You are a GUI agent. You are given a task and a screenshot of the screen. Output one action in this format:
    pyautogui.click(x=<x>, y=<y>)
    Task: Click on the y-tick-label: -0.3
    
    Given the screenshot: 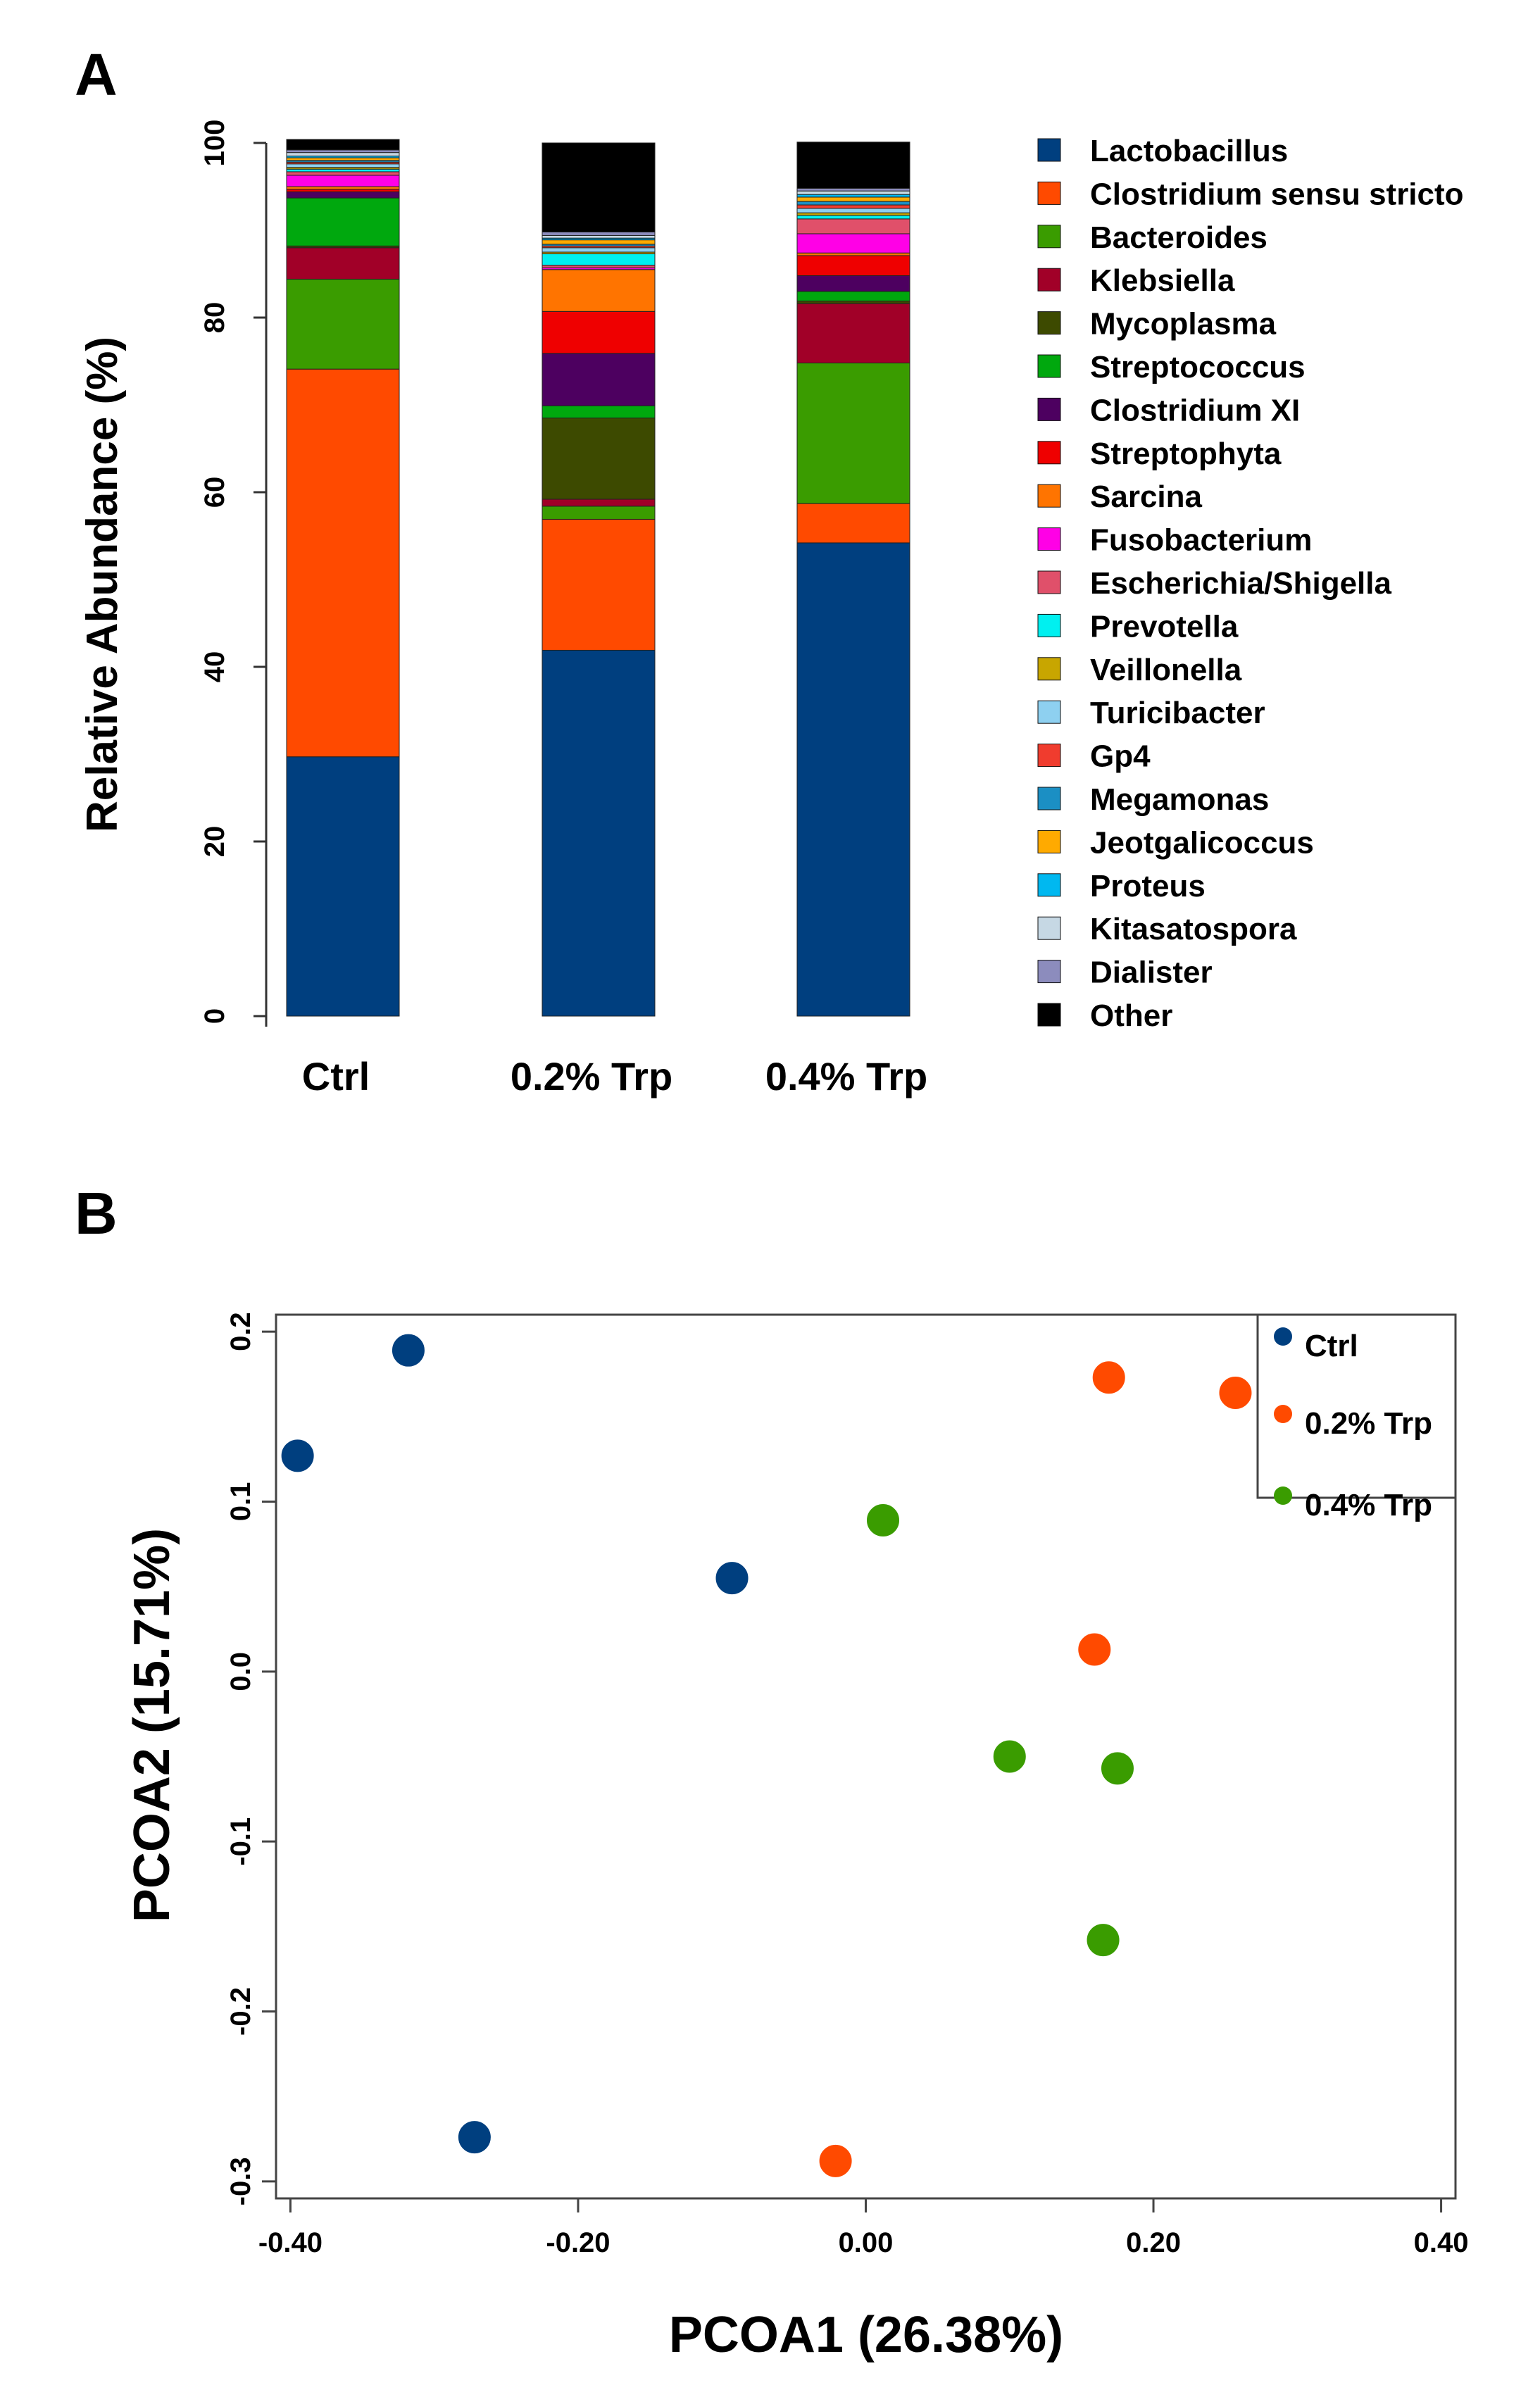 What is the action you would take?
    pyautogui.click(x=240, y=2181)
    